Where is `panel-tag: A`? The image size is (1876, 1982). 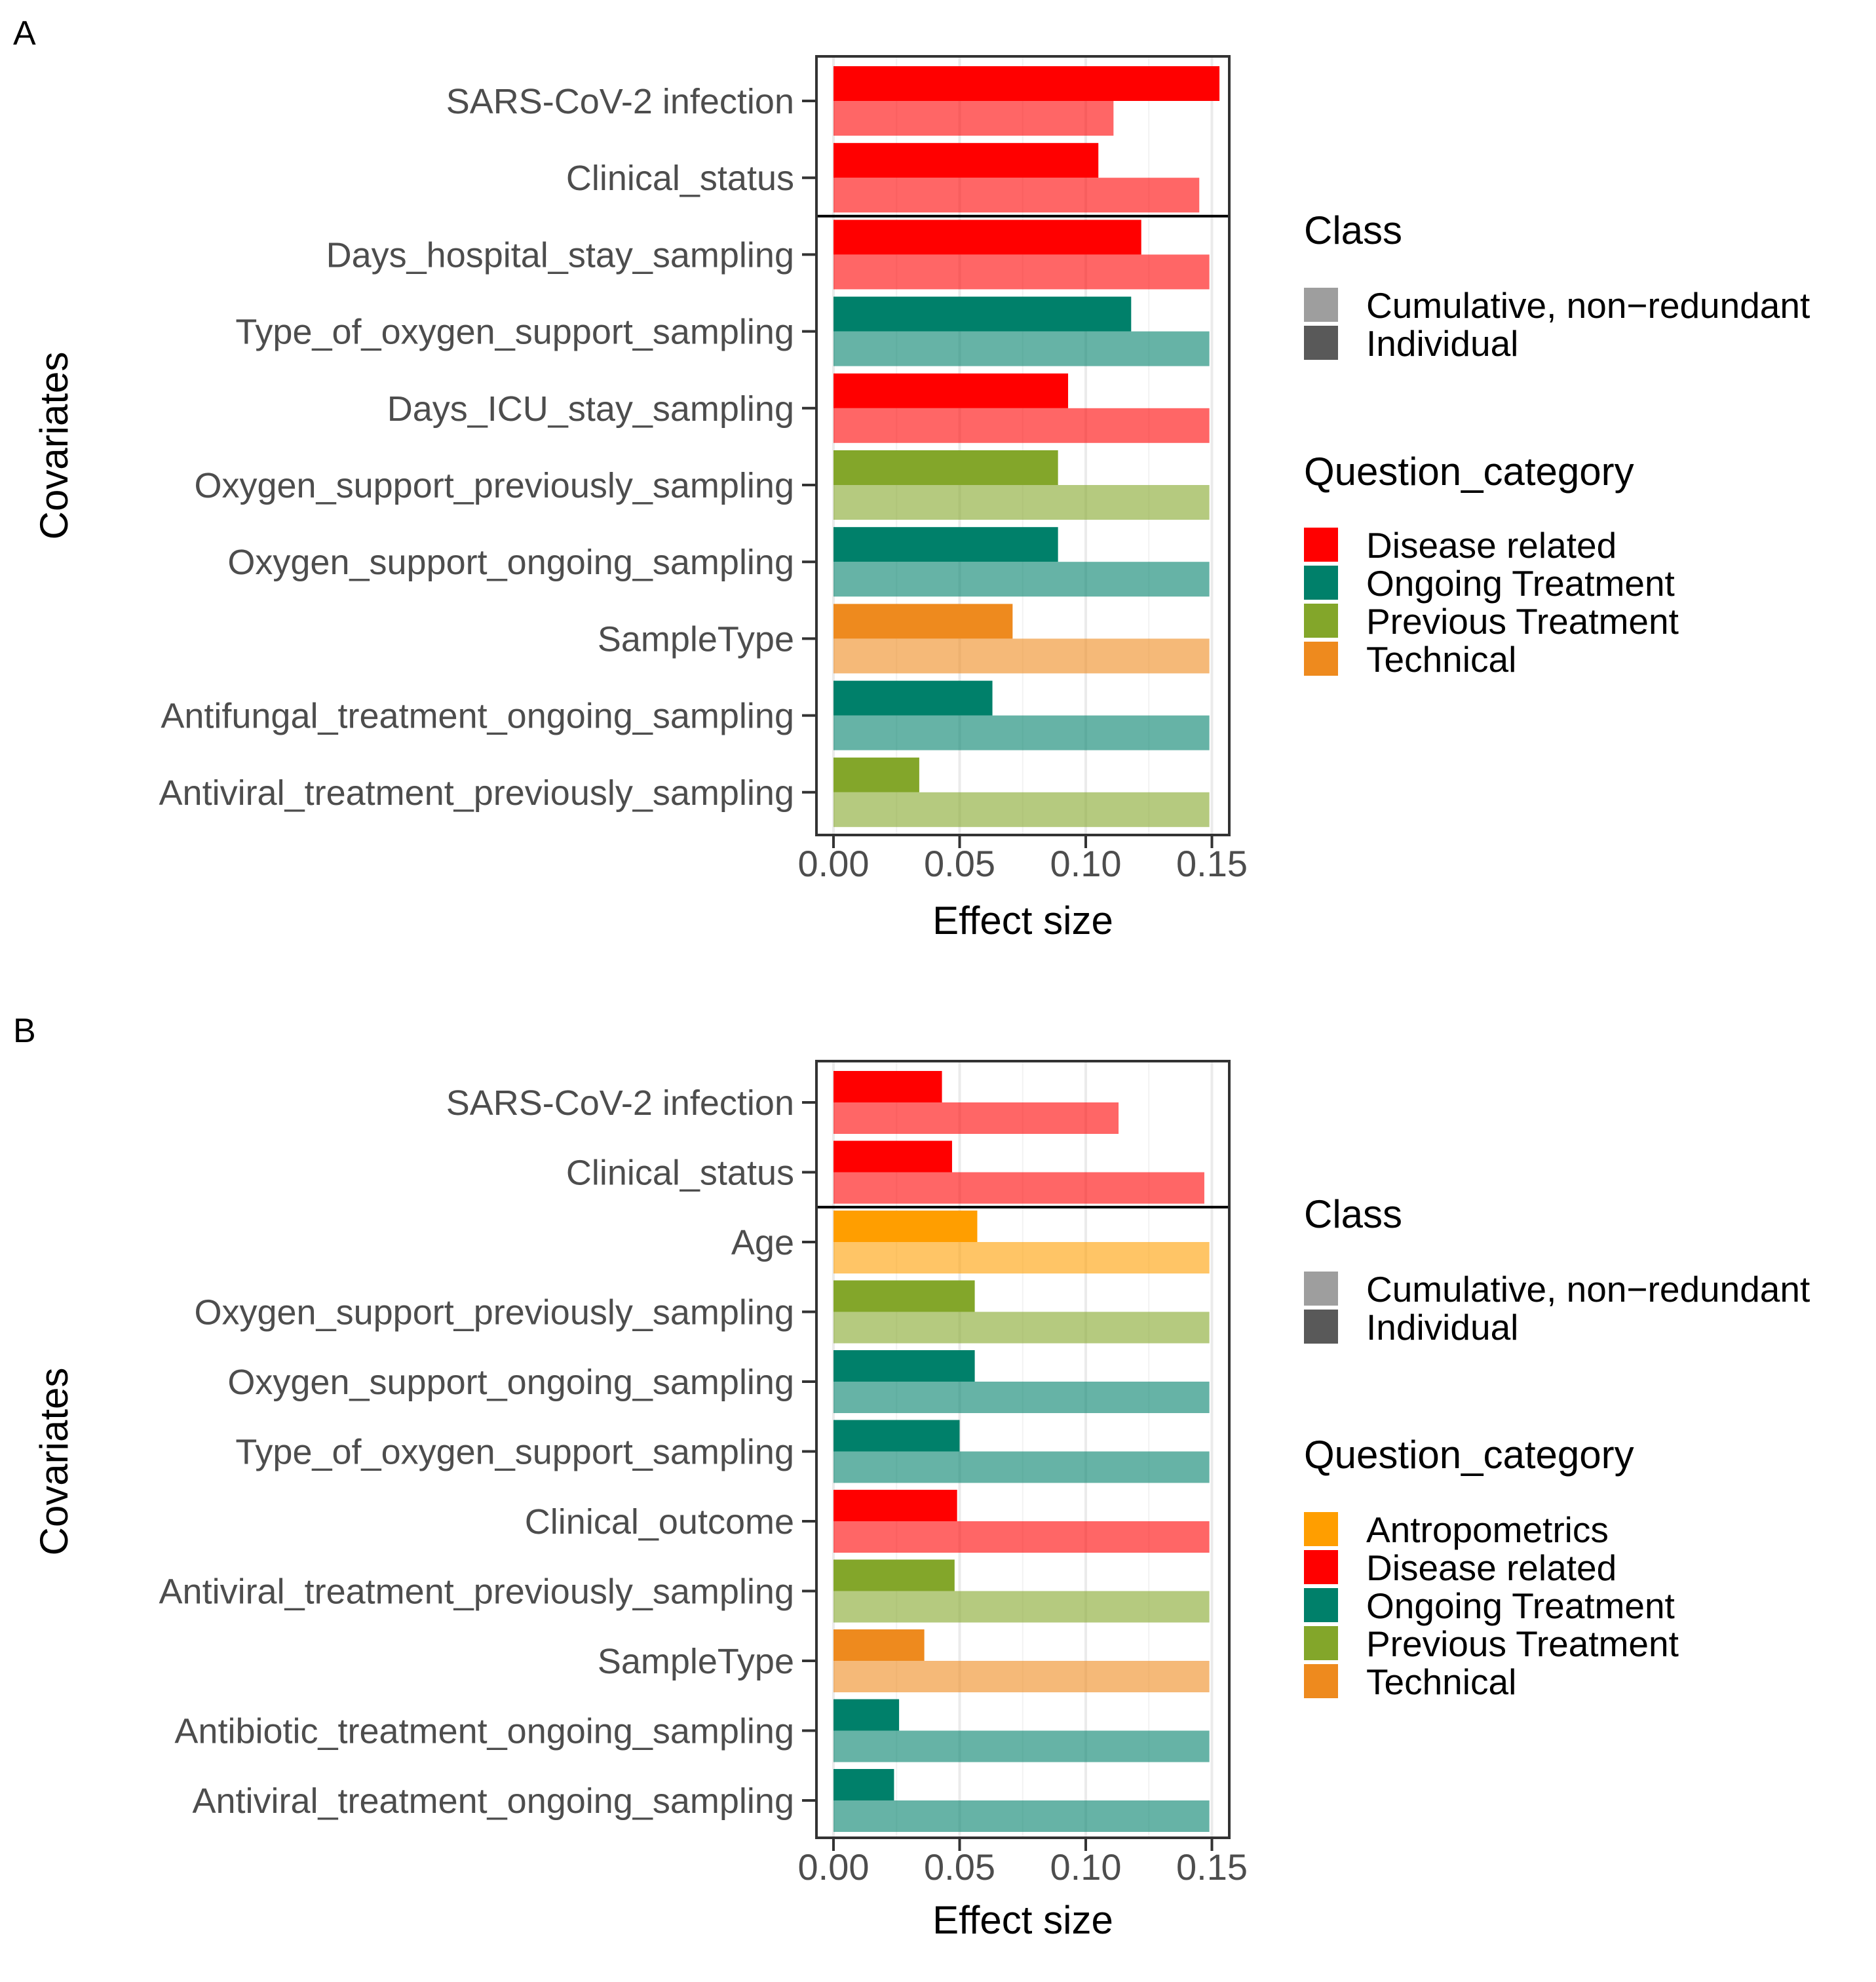
panel-tag: A is located at coordinates (25, 33).